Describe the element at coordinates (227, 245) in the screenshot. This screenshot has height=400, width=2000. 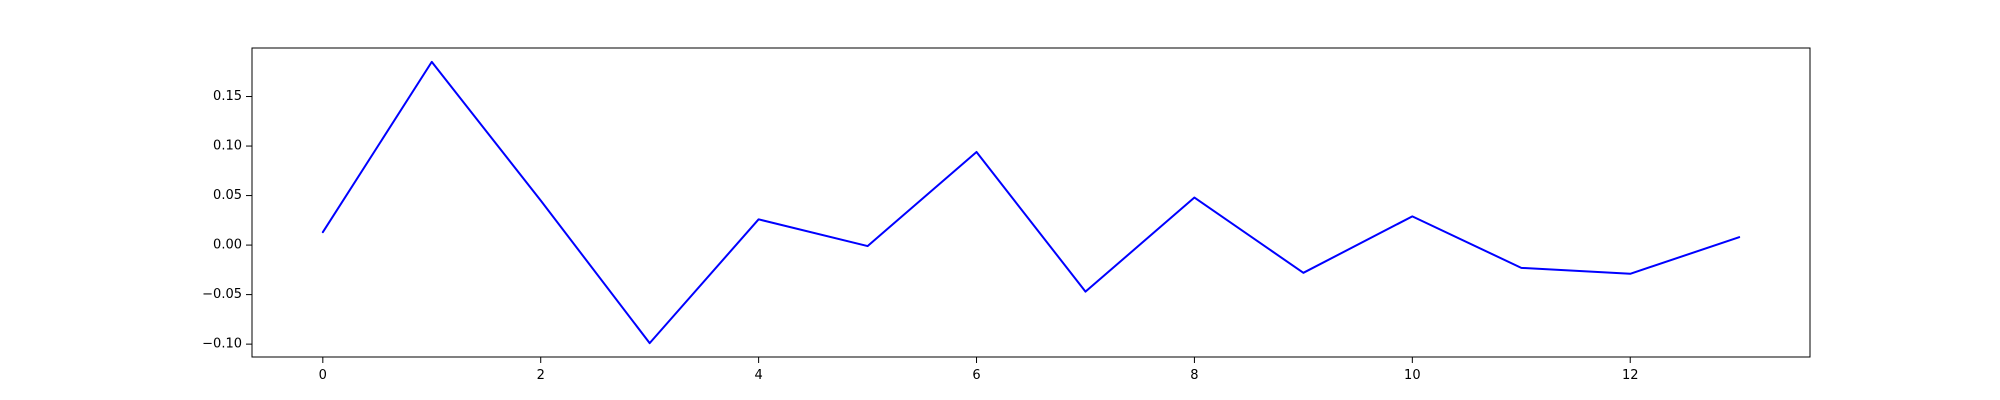
I see `y-tick-label: 0.00` at that location.